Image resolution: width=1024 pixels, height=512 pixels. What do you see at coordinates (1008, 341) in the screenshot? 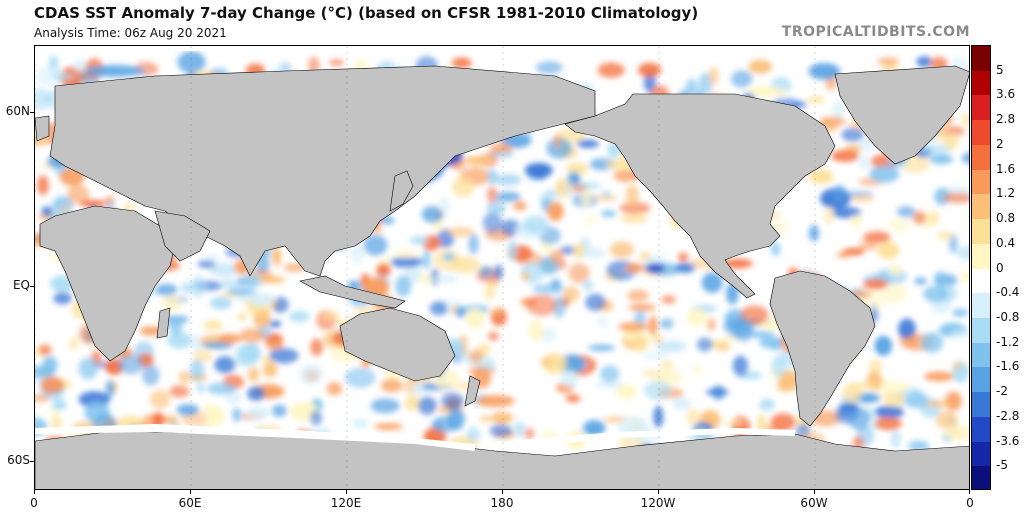
I see `colorbar-label: -1.2` at bounding box center [1008, 341].